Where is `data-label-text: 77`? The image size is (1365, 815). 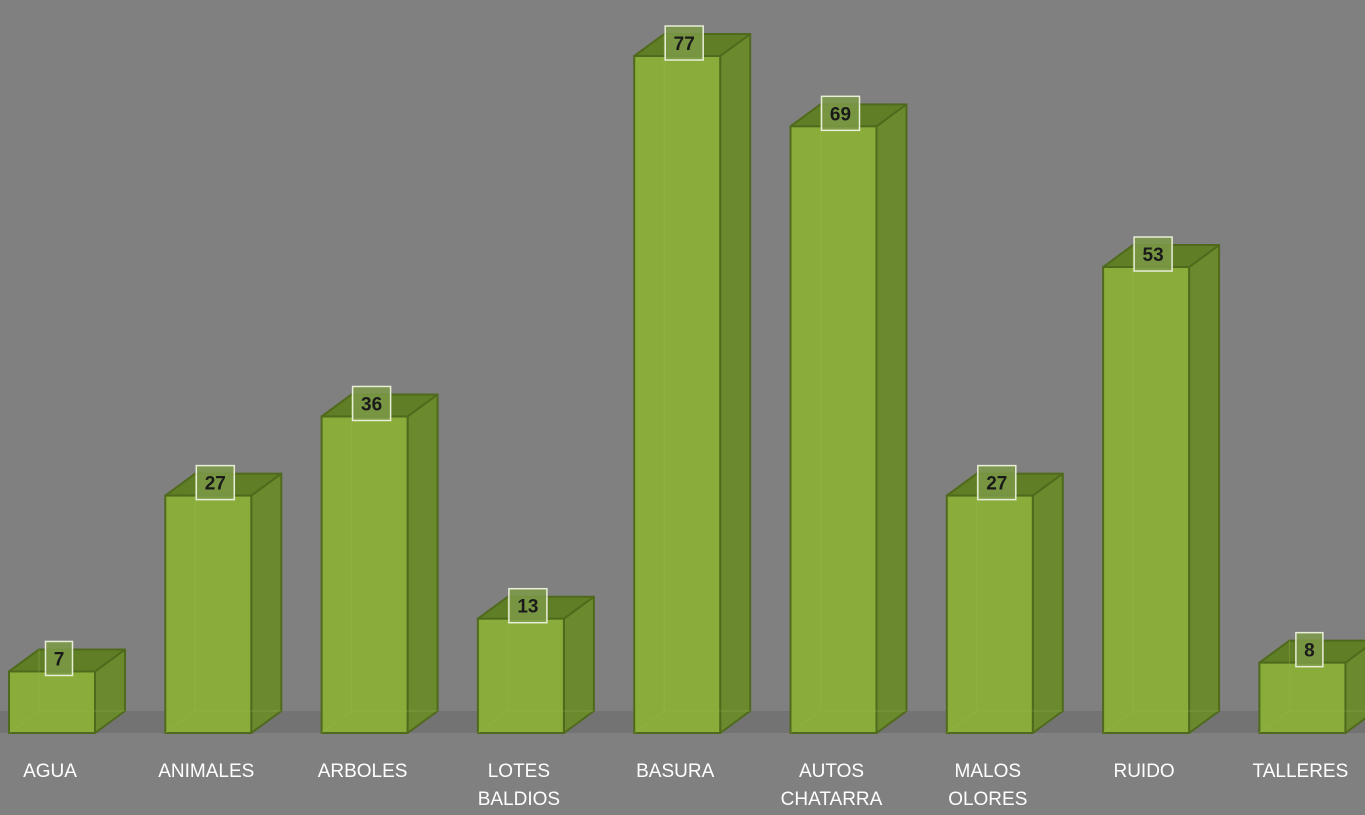 data-label-text: 77 is located at coordinates (684, 44).